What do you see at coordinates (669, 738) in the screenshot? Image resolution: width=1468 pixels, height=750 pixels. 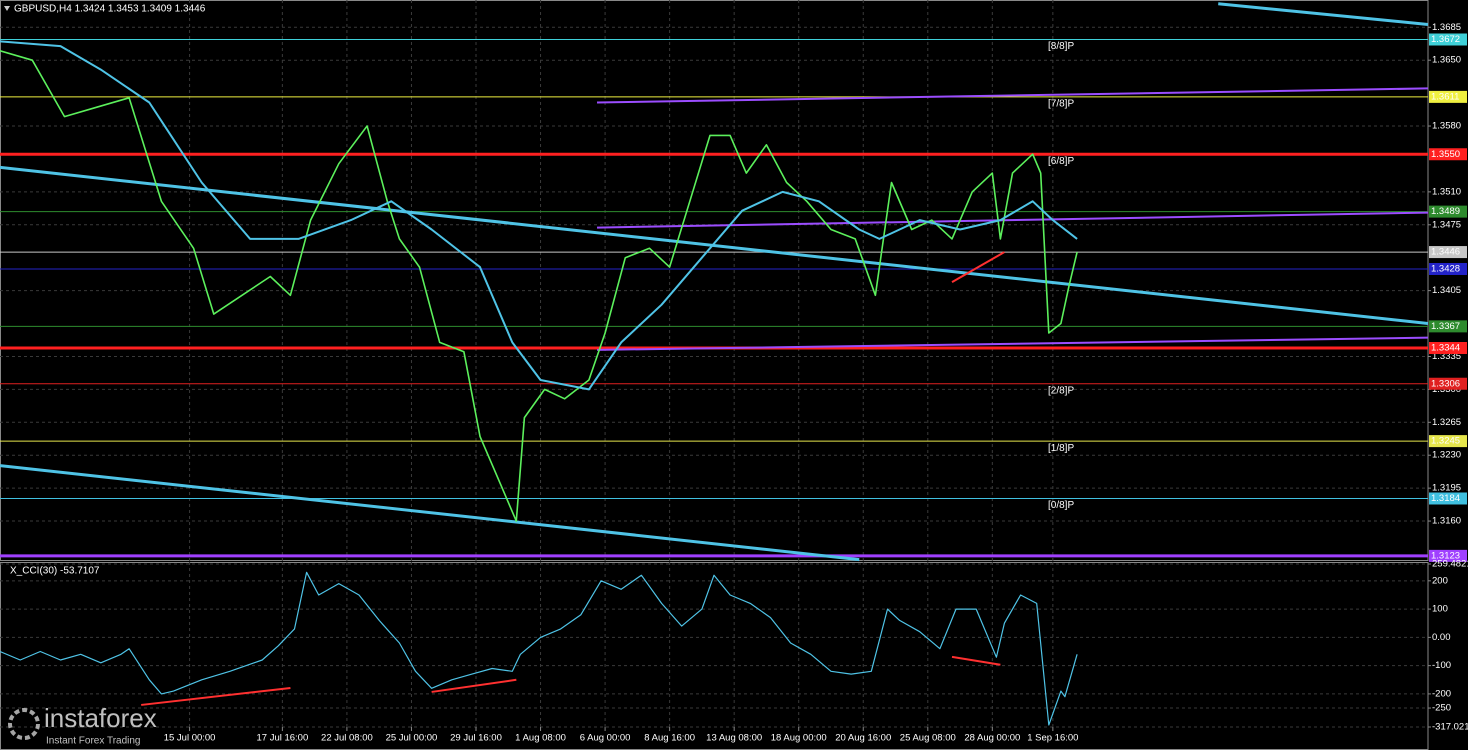 I see `x-tick-label: 8 Aug 16:00` at bounding box center [669, 738].